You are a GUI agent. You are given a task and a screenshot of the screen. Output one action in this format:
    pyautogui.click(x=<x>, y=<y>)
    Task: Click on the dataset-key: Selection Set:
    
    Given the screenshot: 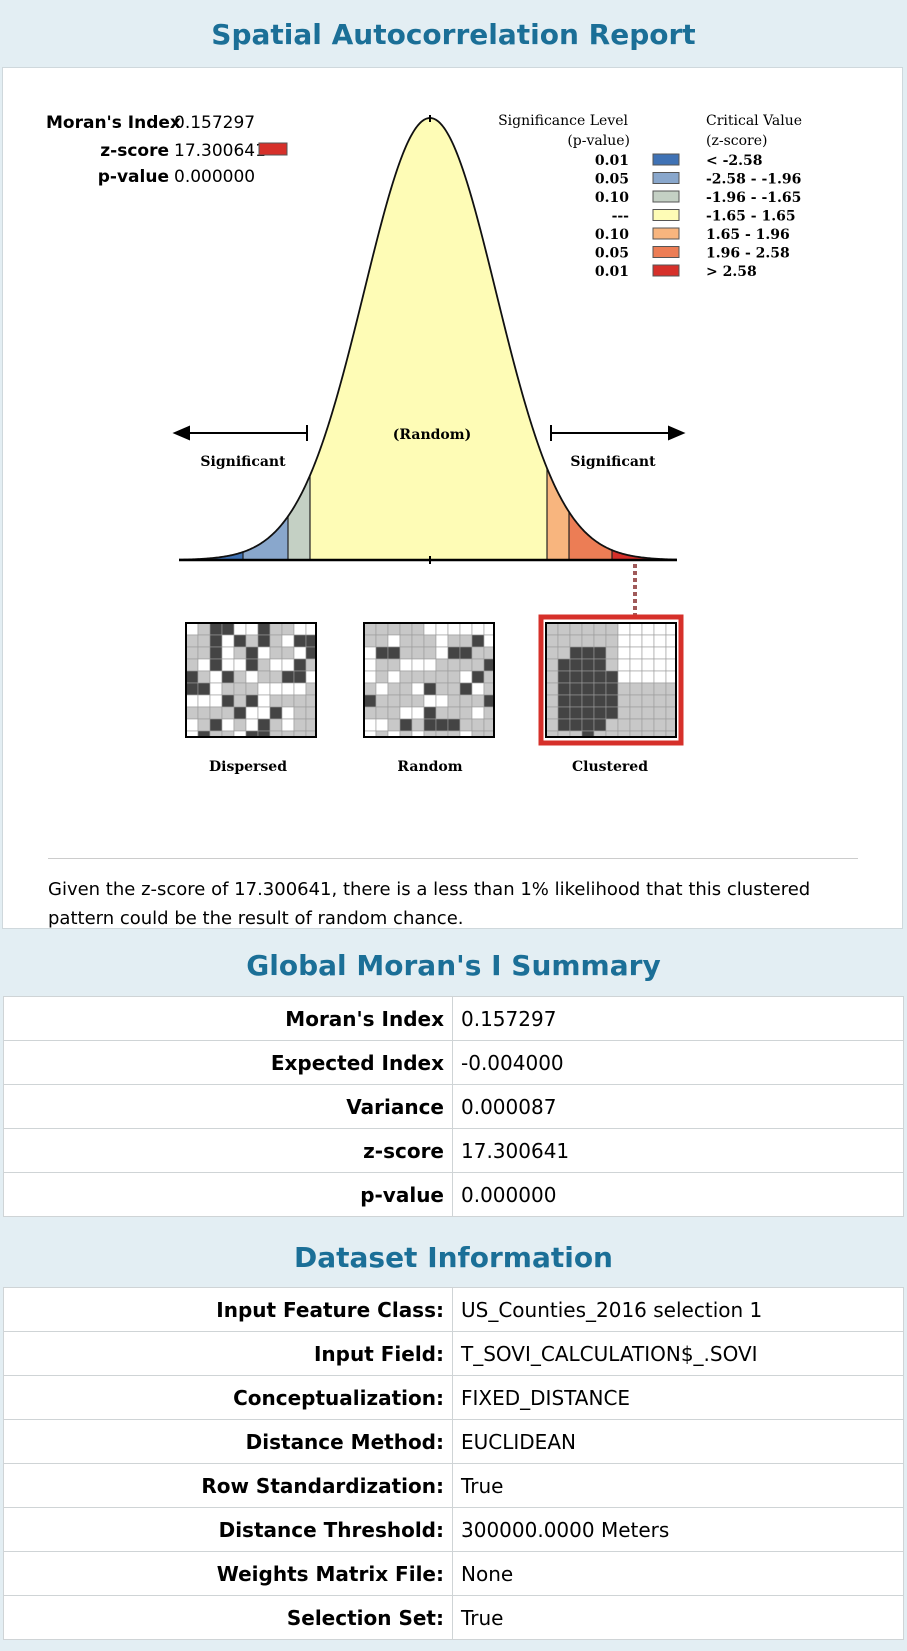 What is the action you would take?
    pyautogui.click(x=228, y=1617)
    